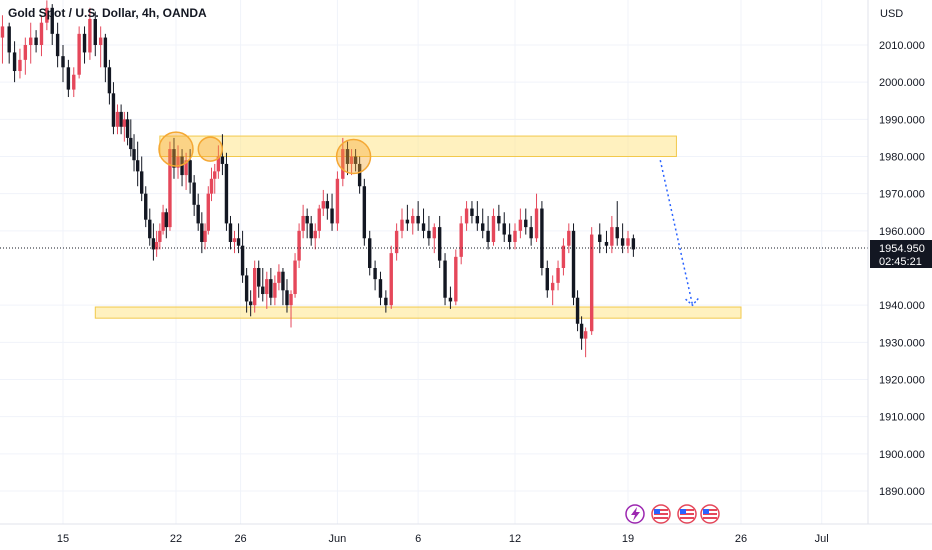  I want to click on current-price-tag, so click(901, 254).